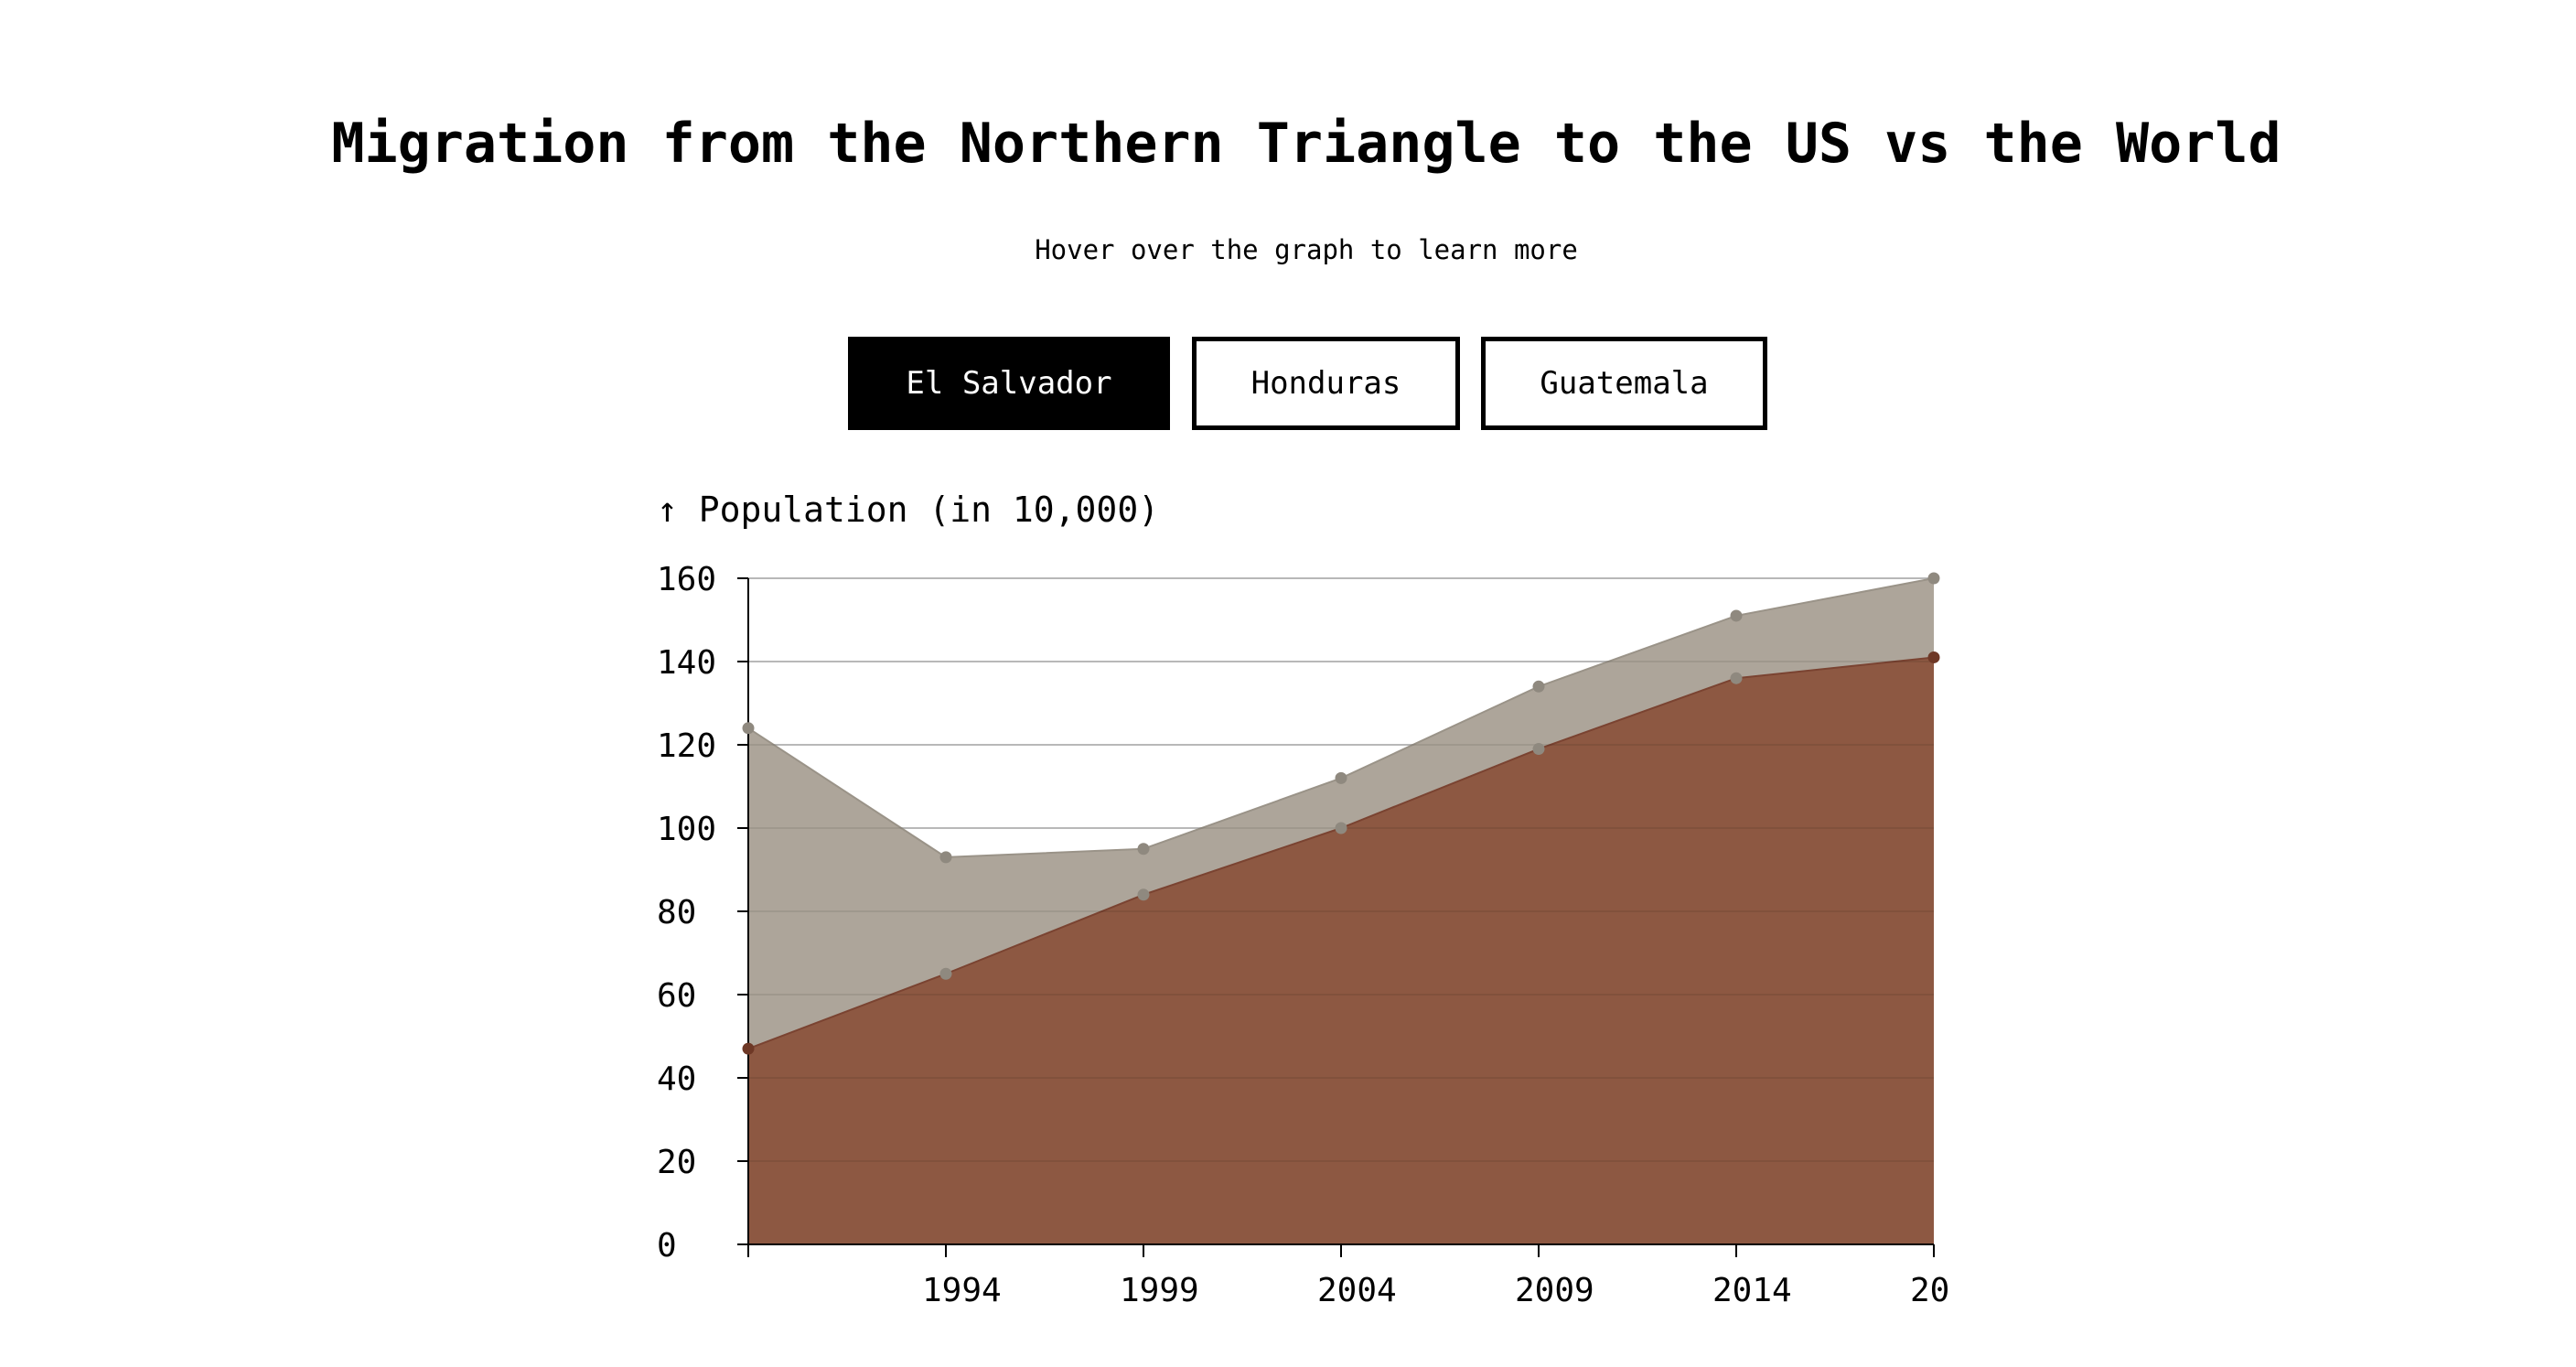  Describe the element at coordinates (1930, 1290) in the screenshot. I see `x-tick-label: 20` at that location.